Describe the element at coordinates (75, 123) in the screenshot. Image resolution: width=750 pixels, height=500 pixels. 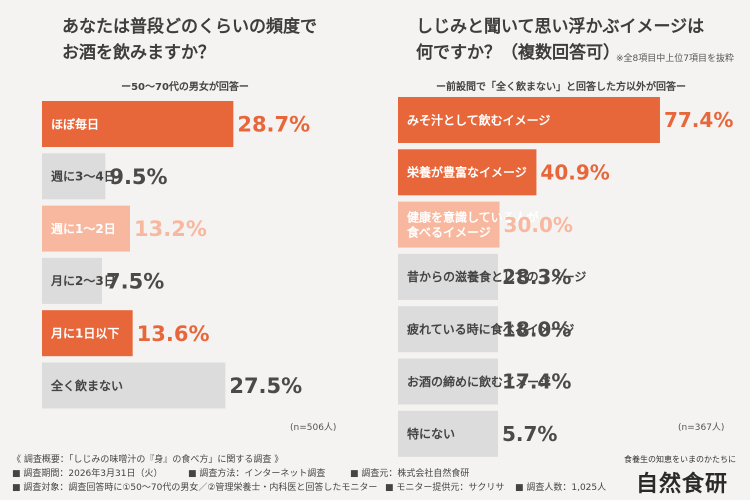
I see `left-category-label-1: ほぼ毎日` at that location.